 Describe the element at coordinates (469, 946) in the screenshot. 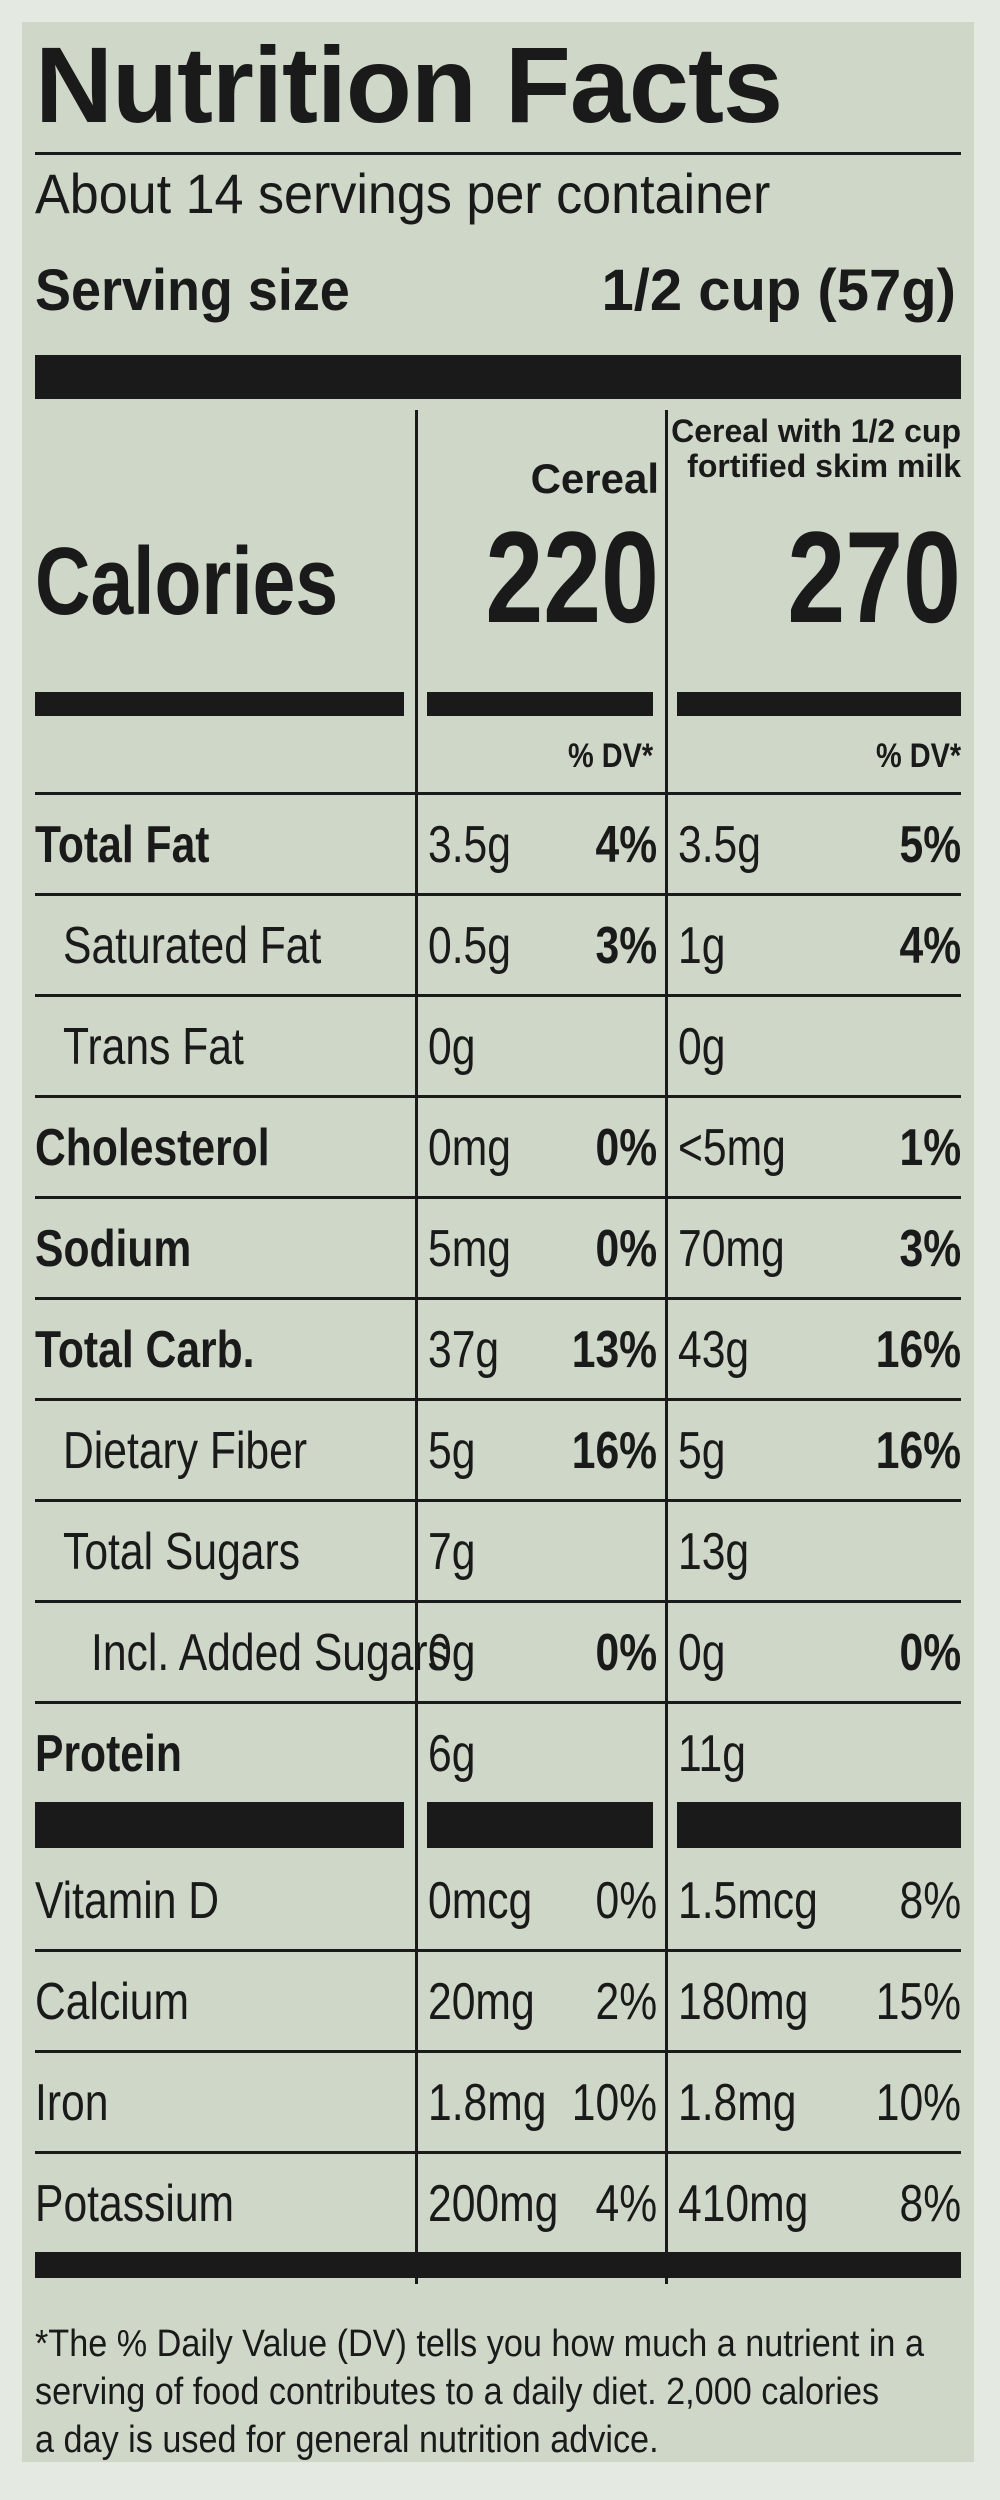

I see `cereal-amount: 0.5g` at that location.